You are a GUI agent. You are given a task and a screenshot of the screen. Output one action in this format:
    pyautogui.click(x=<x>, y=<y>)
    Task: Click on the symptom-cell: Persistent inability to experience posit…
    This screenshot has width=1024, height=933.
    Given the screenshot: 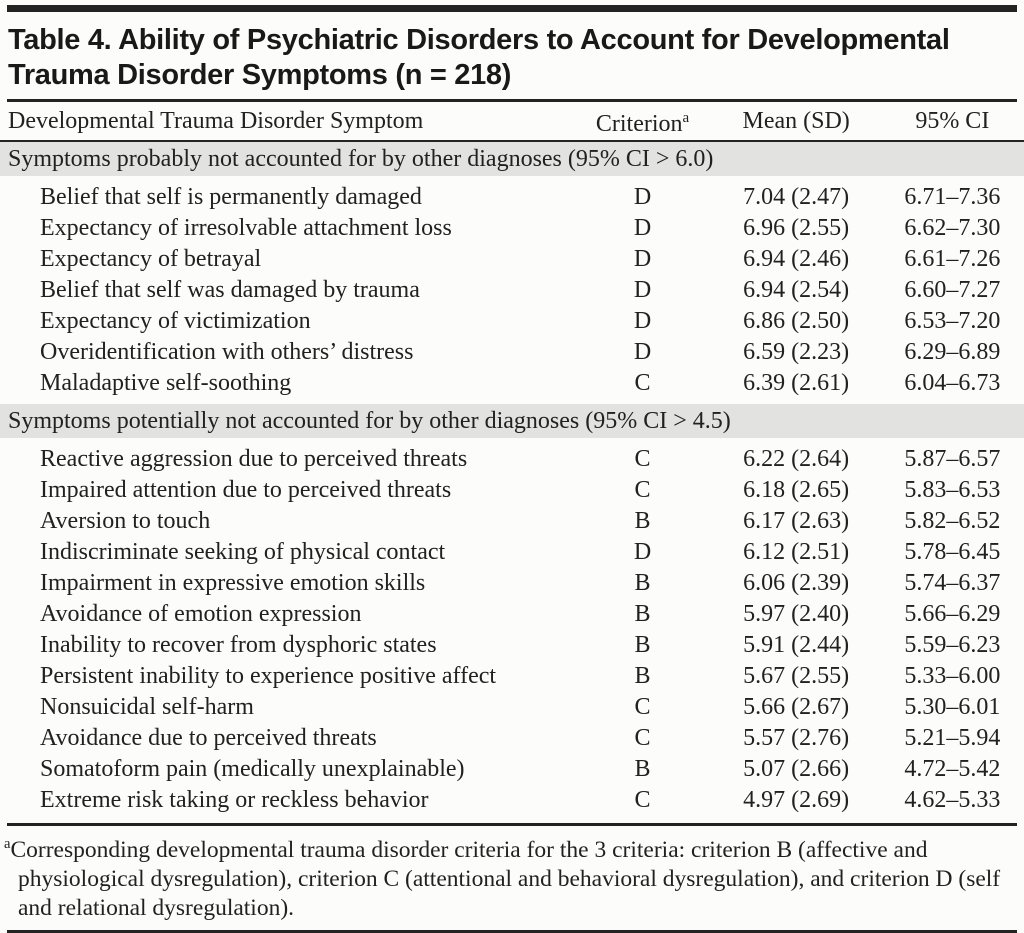 What is the action you would take?
    pyautogui.click(x=268, y=676)
    